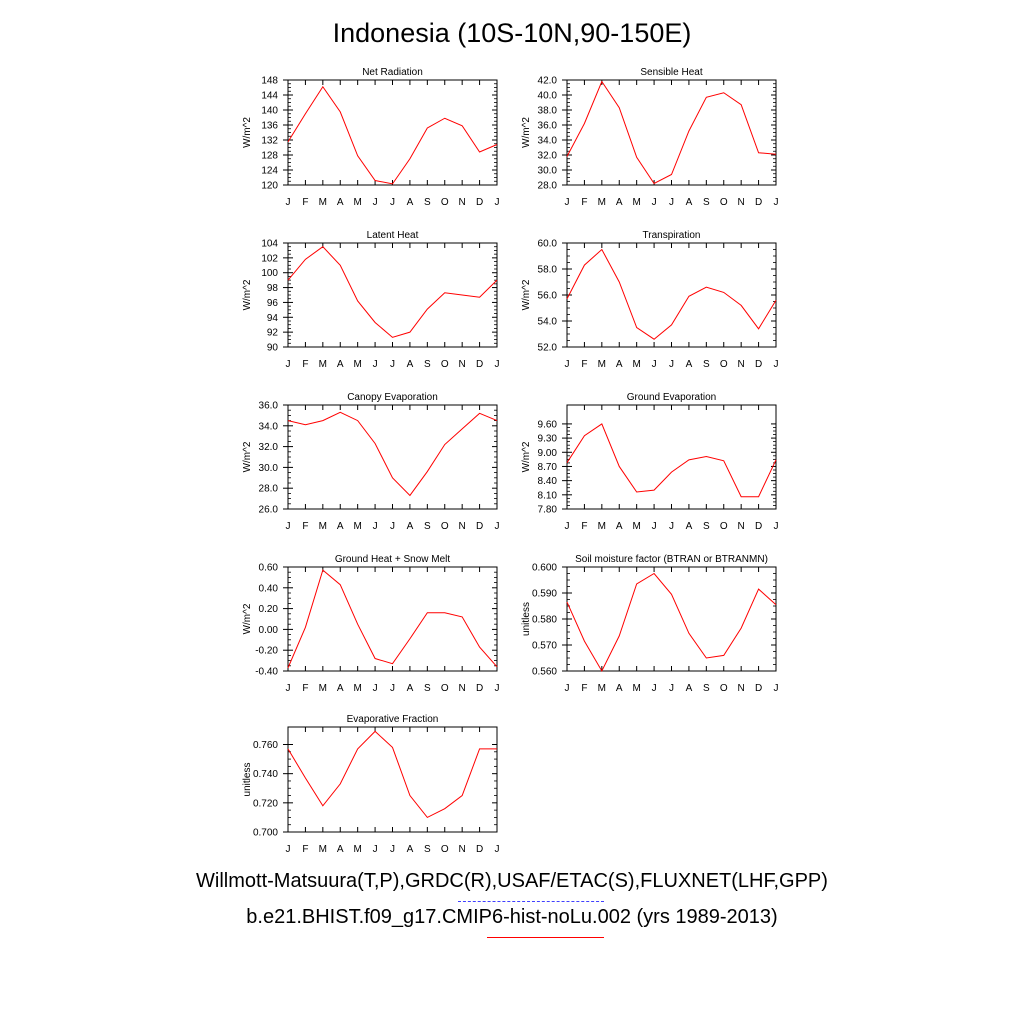  What do you see at coordinates (671, 72) in the screenshot?
I see `panel-title: Sensible Heat` at bounding box center [671, 72].